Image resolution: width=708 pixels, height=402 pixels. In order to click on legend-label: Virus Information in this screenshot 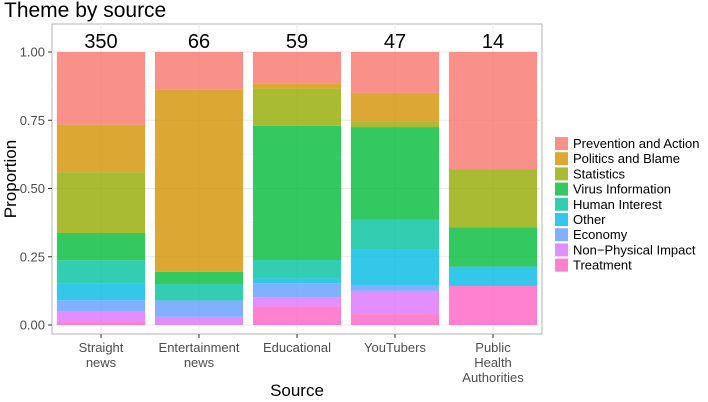, I will do `click(622, 189)`.